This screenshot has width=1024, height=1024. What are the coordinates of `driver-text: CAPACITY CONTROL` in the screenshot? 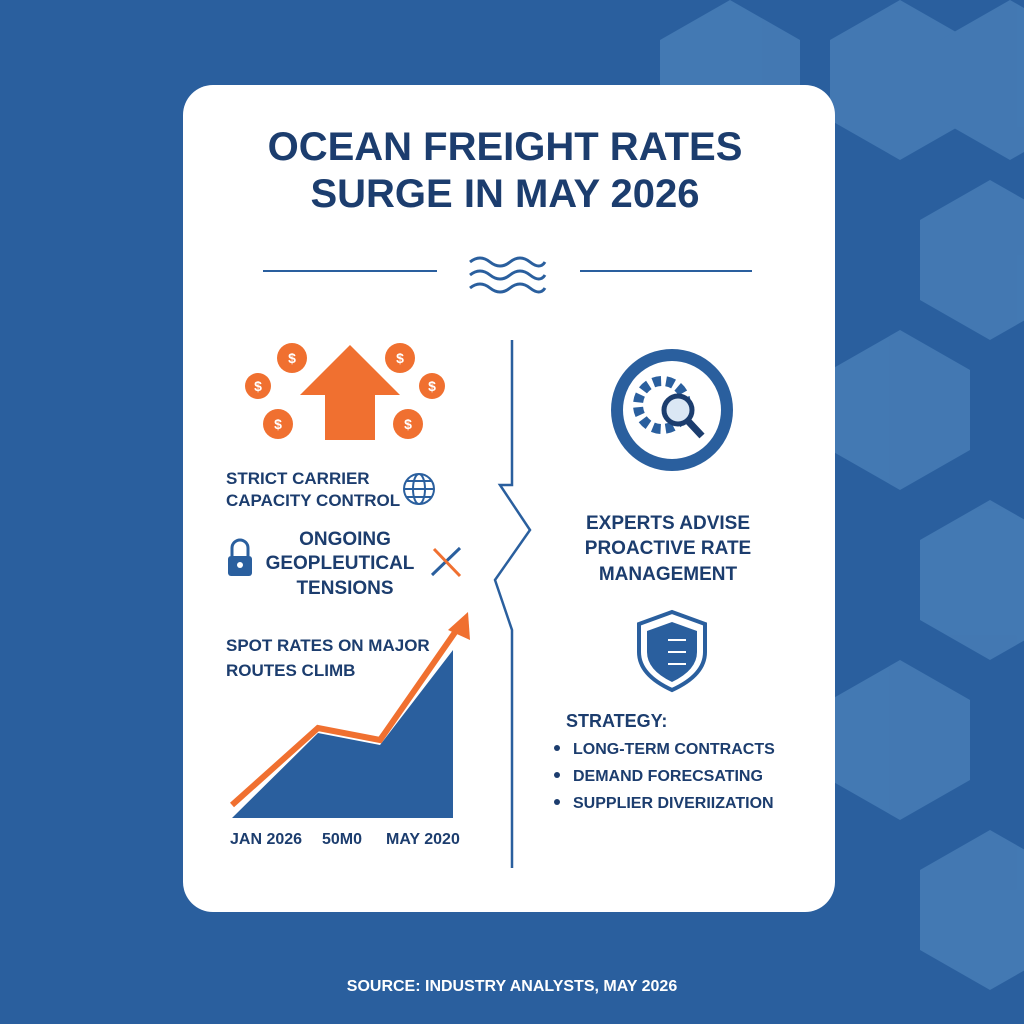 It's located at (313, 500).